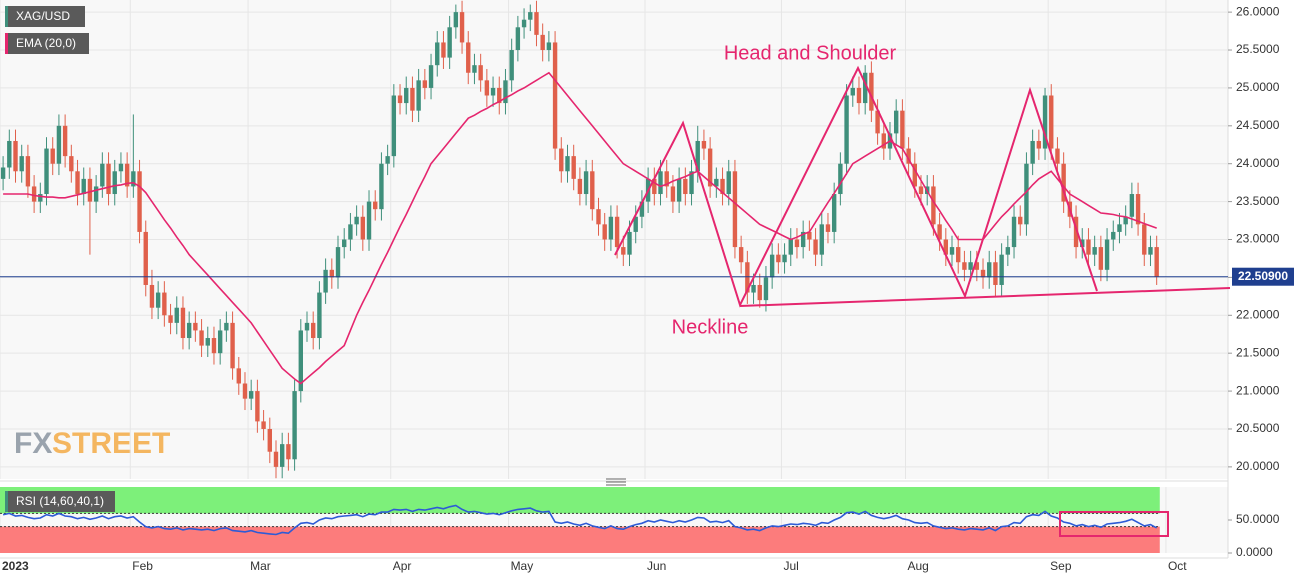 The height and width of the screenshot is (585, 1310). I want to click on last-price-label: 22.50900, so click(1263, 276).